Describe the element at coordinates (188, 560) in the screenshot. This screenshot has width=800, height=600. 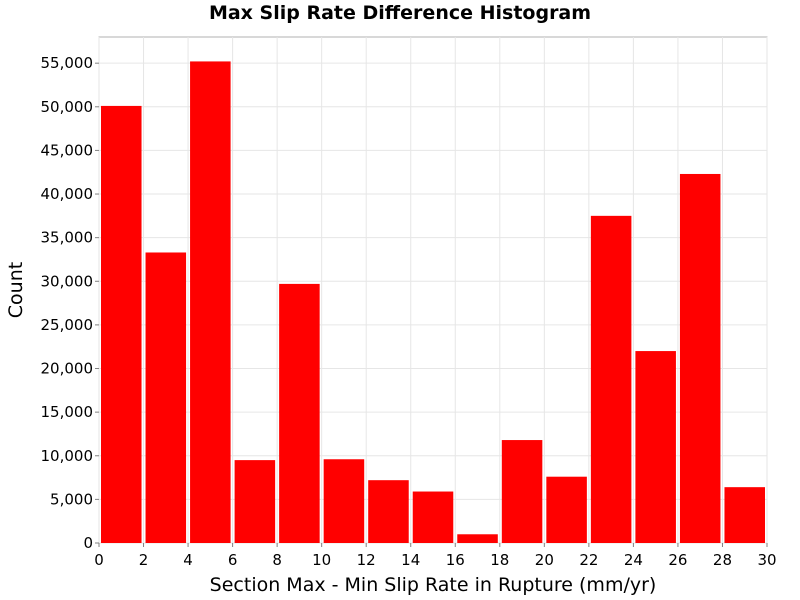
I see `x-tick-label: 4` at that location.